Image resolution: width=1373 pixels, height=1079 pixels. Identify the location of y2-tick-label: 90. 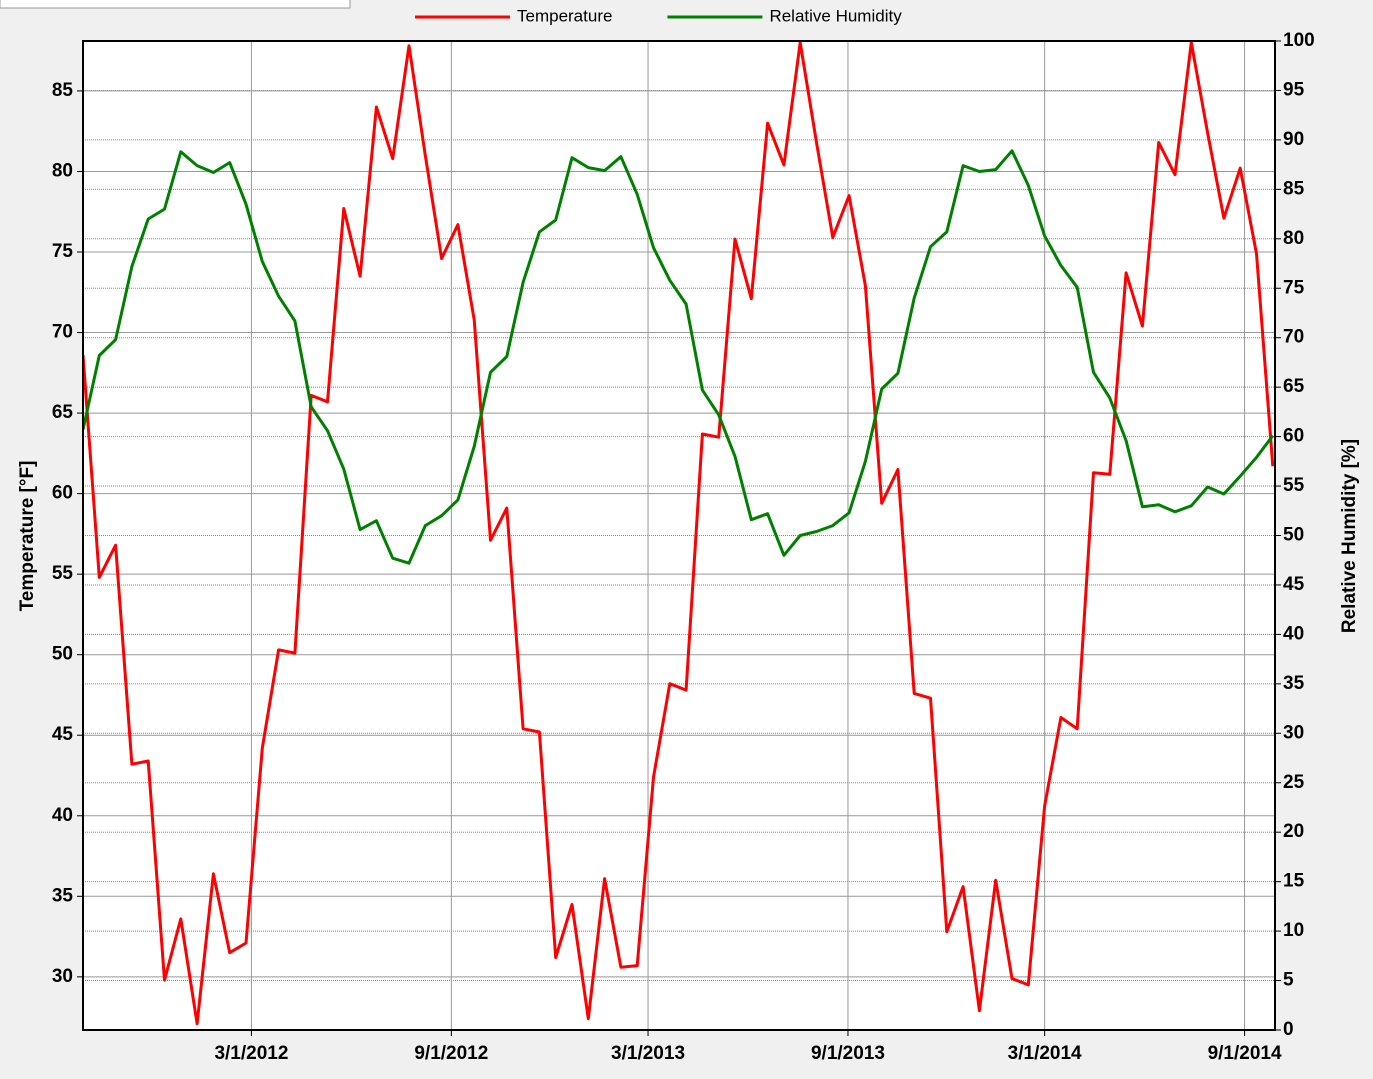
(1293, 139).